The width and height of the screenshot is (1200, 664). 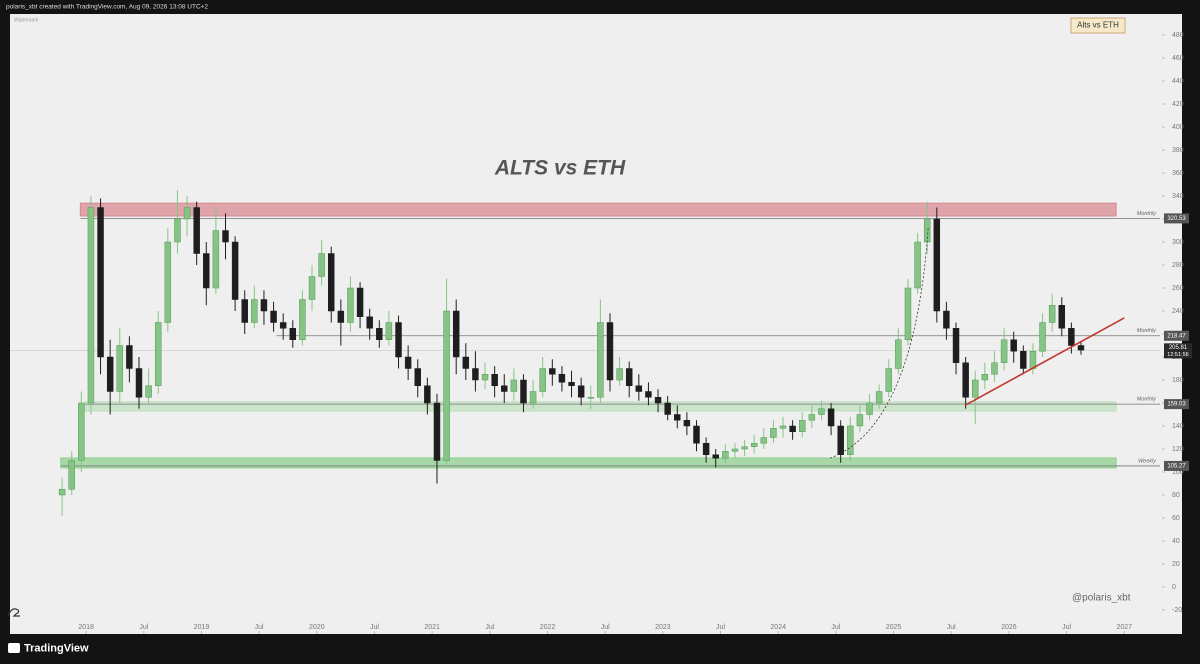 What do you see at coordinates (1178, 196) in the screenshot?
I see `y-tick-label: 340` at bounding box center [1178, 196].